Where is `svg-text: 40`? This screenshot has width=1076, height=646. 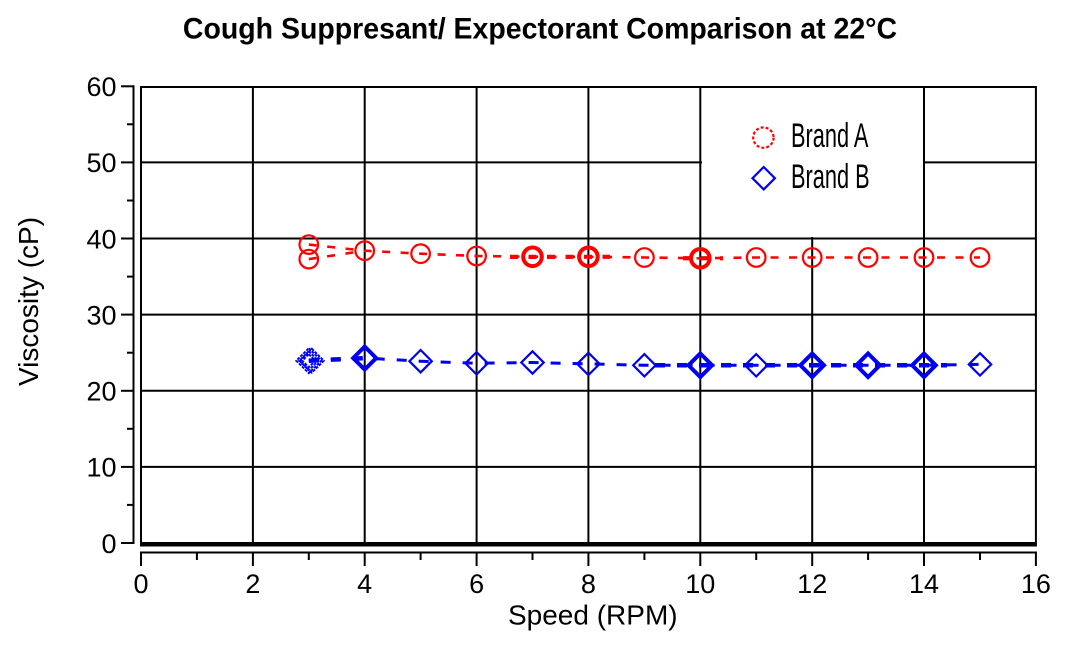
svg-text: 40 is located at coordinates (101, 239).